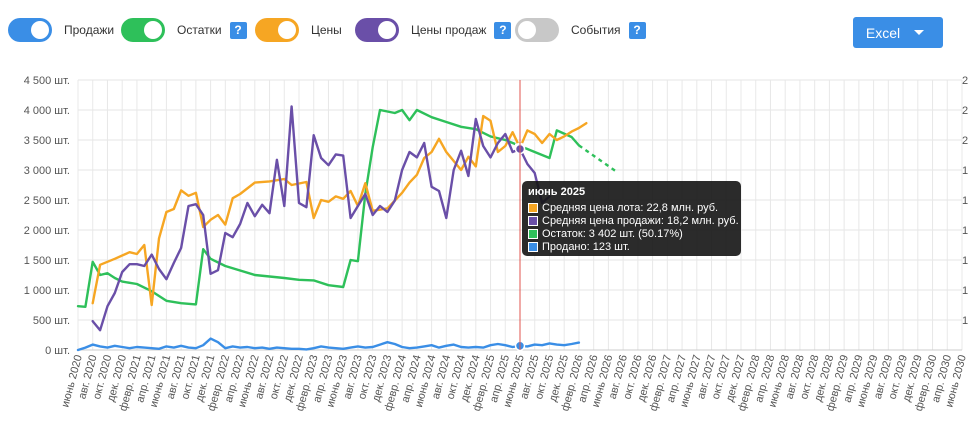 The width and height of the screenshot is (974, 424). What do you see at coordinates (557, 192) in the screenshot?
I see `tooltip-title: июнь 2025` at bounding box center [557, 192].